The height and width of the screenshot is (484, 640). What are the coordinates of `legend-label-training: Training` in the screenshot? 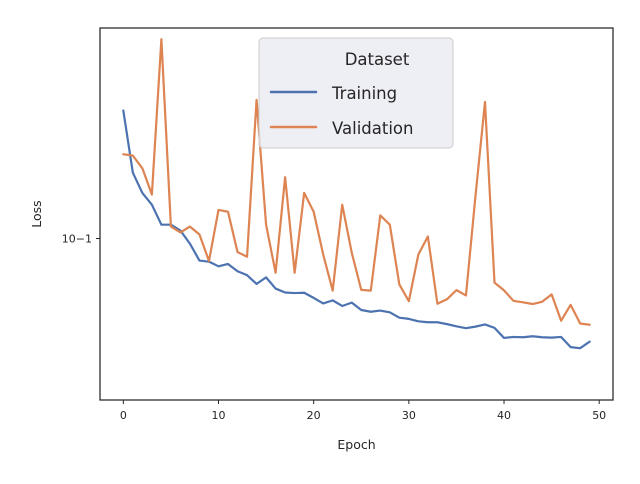 It's located at (364, 93).